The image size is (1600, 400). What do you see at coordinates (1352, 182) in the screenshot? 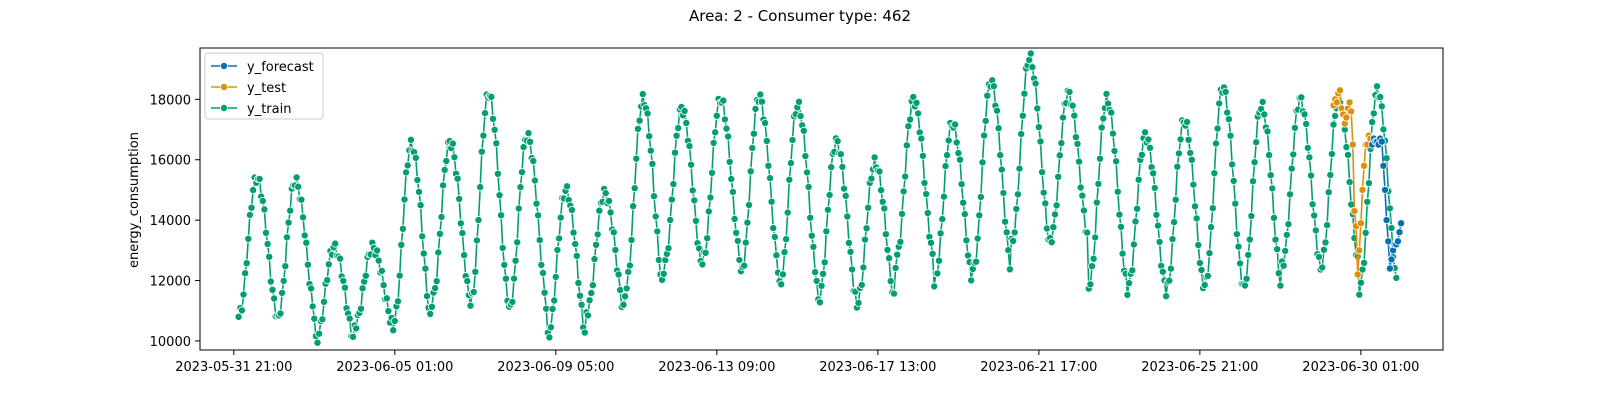
I see `series-y_test` at bounding box center [1352, 182].